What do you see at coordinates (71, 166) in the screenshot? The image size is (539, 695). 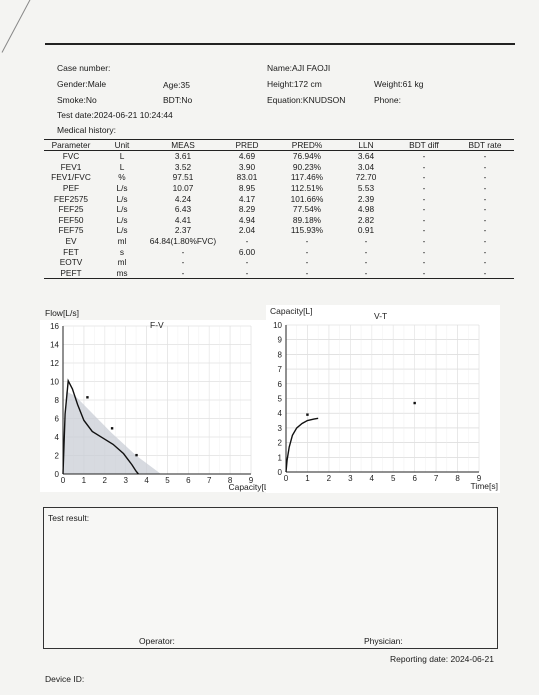 I see `table-cell: FEV1` at bounding box center [71, 166].